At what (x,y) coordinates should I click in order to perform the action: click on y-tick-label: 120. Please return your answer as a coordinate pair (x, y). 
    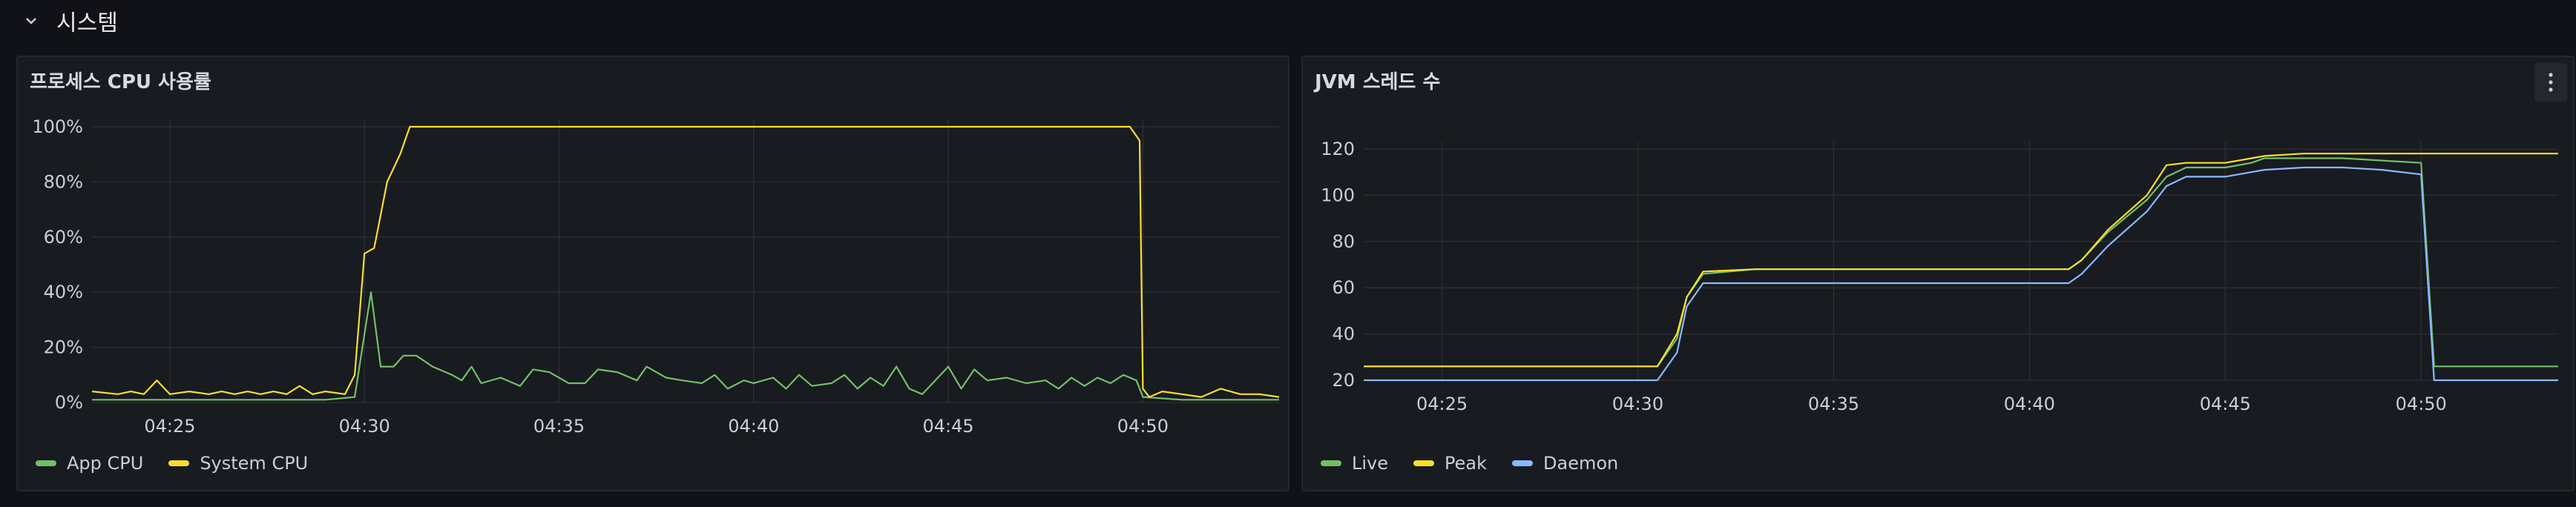
    Looking at the image, I should click on (1338, 149).